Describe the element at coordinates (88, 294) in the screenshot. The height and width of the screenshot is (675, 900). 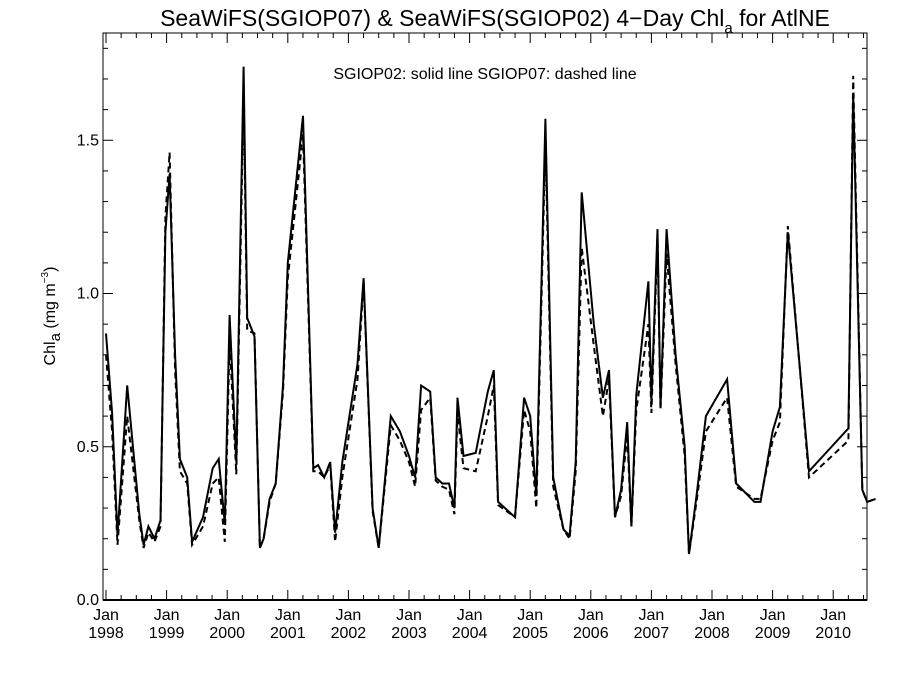
I see `y-tick-label: 1.0` at that location.